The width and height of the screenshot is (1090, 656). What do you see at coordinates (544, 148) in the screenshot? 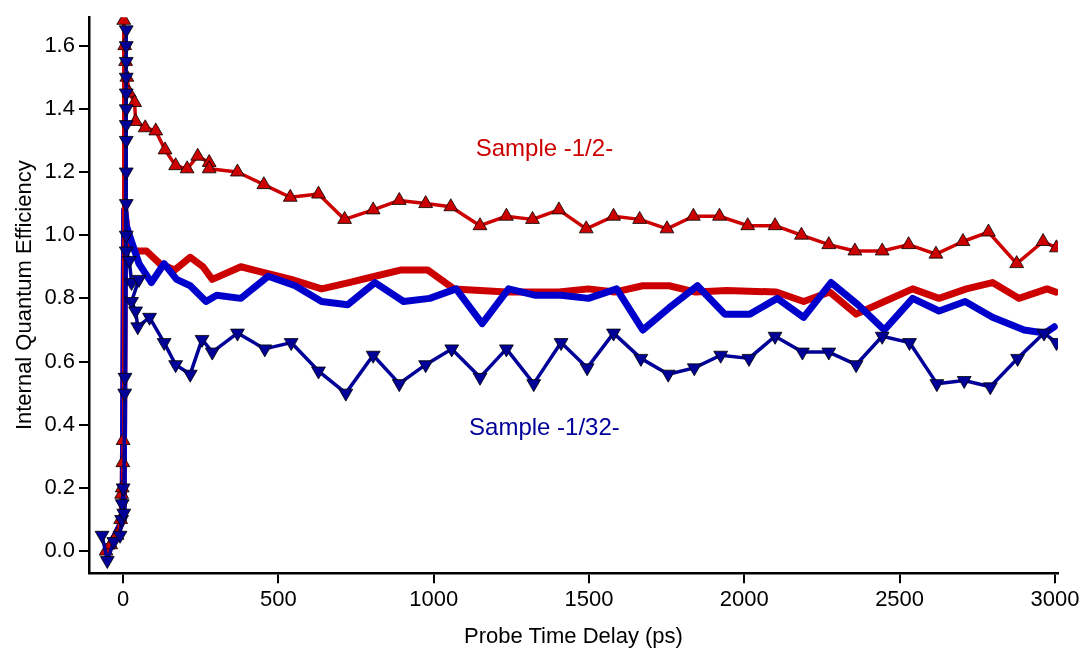
I see `series-label: Sample -1/2-` at bounding box center [544, 148].